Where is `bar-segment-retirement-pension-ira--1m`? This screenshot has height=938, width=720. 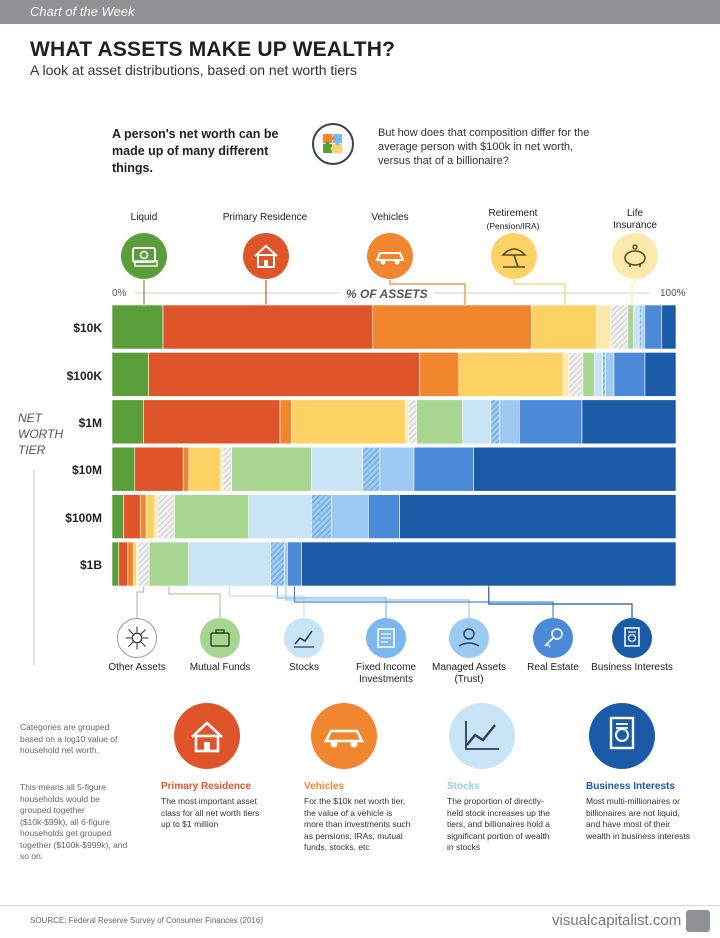
bar-segment-retirement-pension-ira--1m is located at coordinates (348, 422).